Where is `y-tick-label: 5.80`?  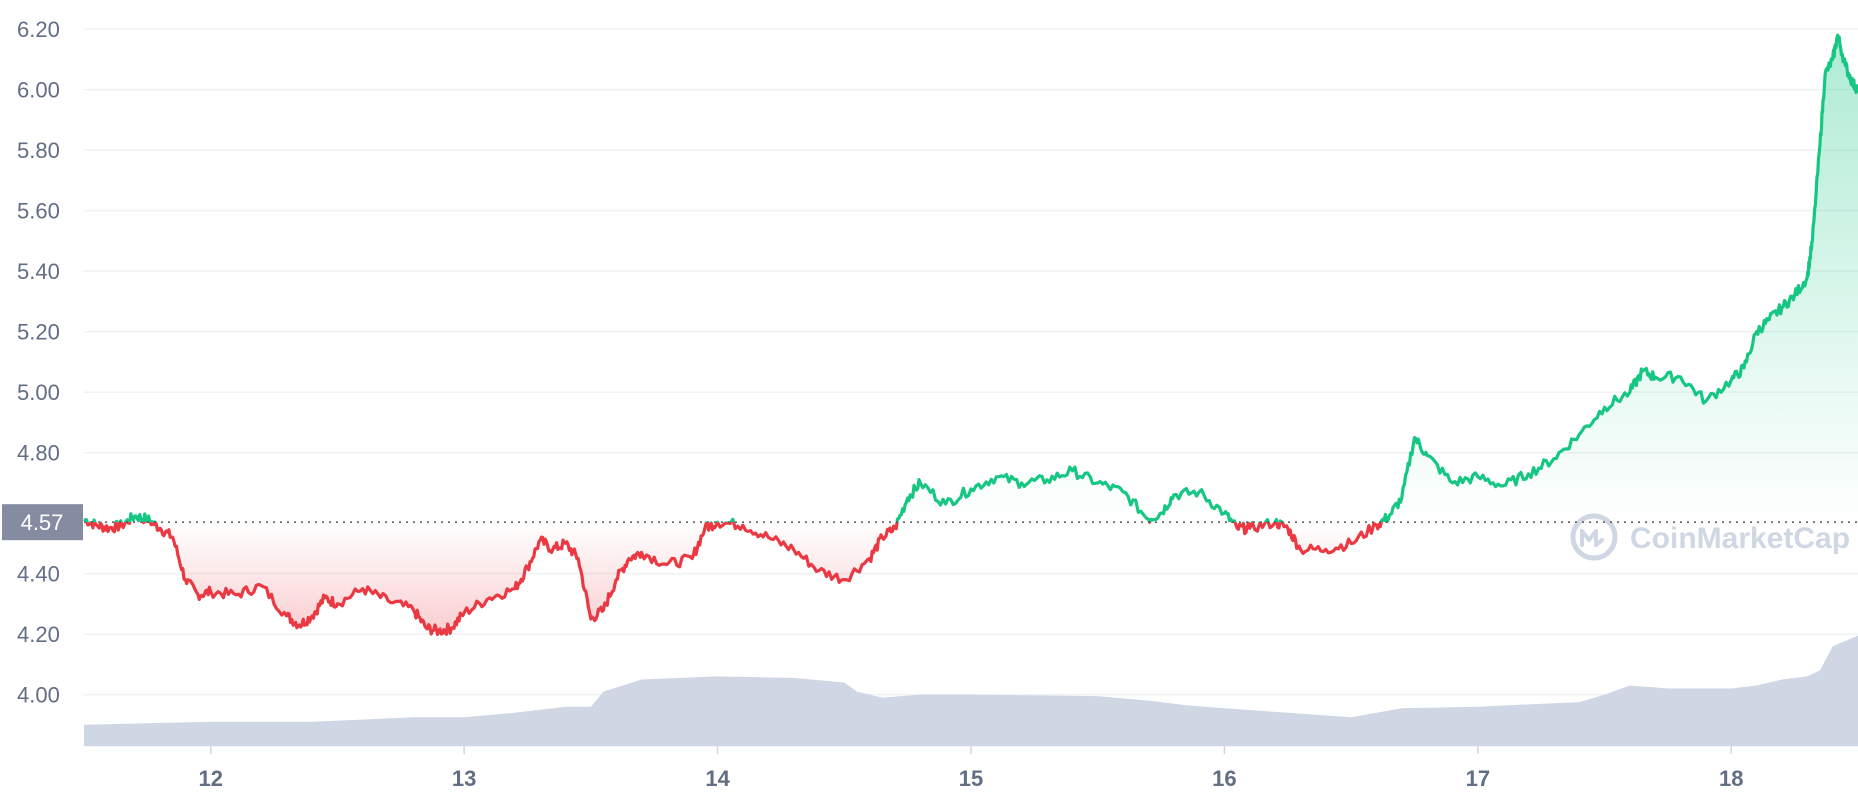 y-tick-label: 5.80 is located at coordinates (38, 150).